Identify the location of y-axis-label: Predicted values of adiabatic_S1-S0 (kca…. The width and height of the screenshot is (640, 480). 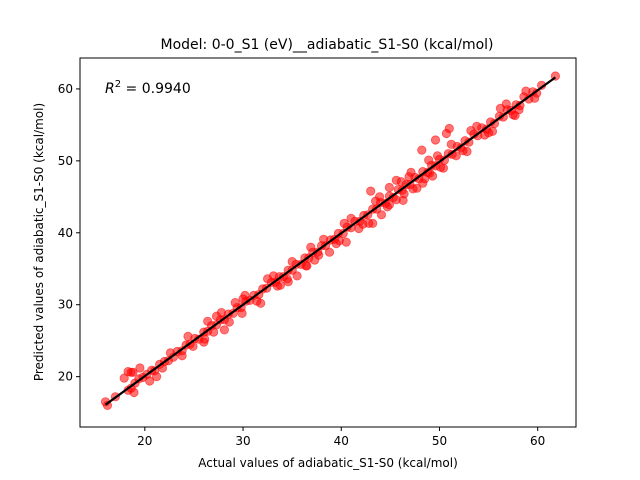
(39, 242).